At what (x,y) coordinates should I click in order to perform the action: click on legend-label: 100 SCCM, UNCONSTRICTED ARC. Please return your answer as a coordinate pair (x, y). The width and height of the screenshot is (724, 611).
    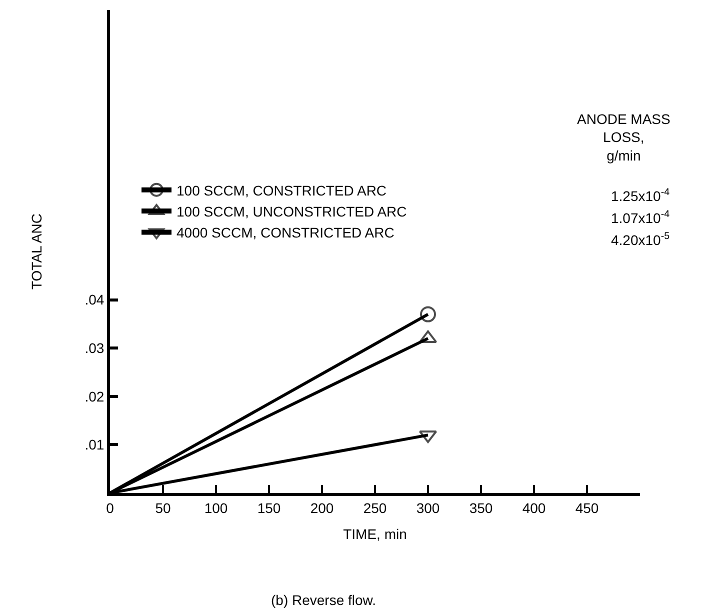
    Looking at the image, I should click on (291, 211).